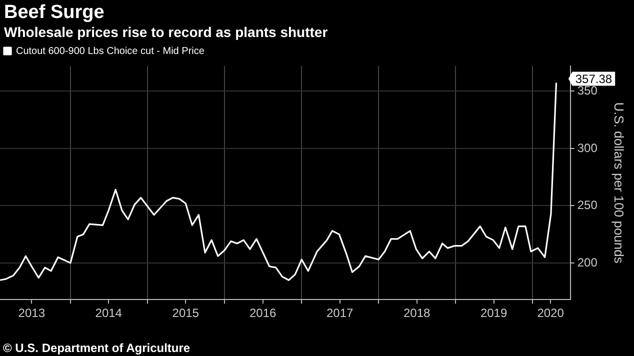  I want to click on chart-subtitle: Wholesale prices rise to record as plants shutter, so click(166, 32).